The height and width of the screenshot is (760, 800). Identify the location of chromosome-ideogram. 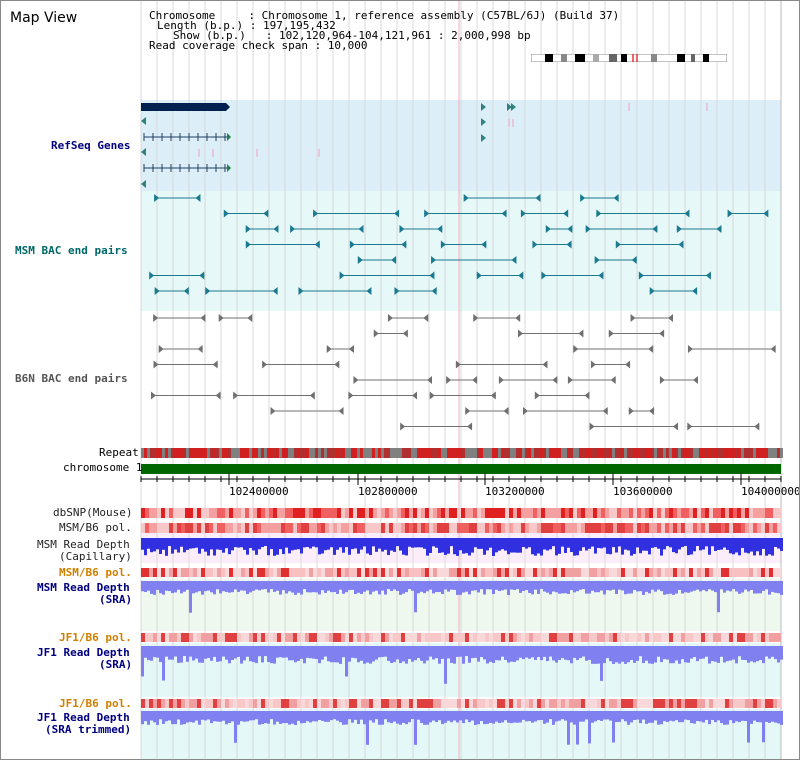
(629, 58).